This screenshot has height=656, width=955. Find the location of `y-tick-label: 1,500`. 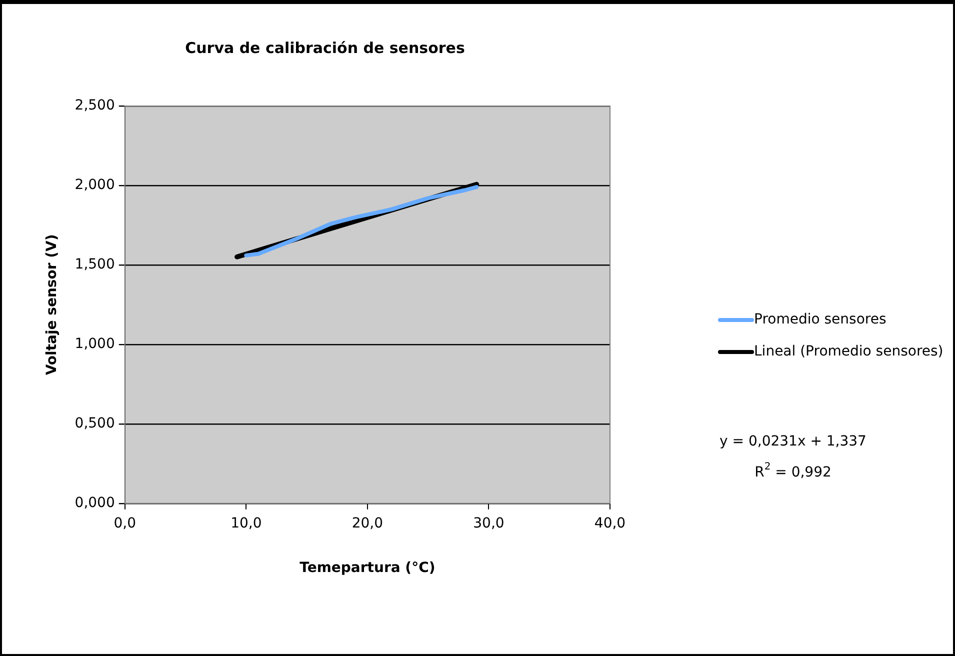

y-tick-label: 1,500 is located at coordinates (94, 264).